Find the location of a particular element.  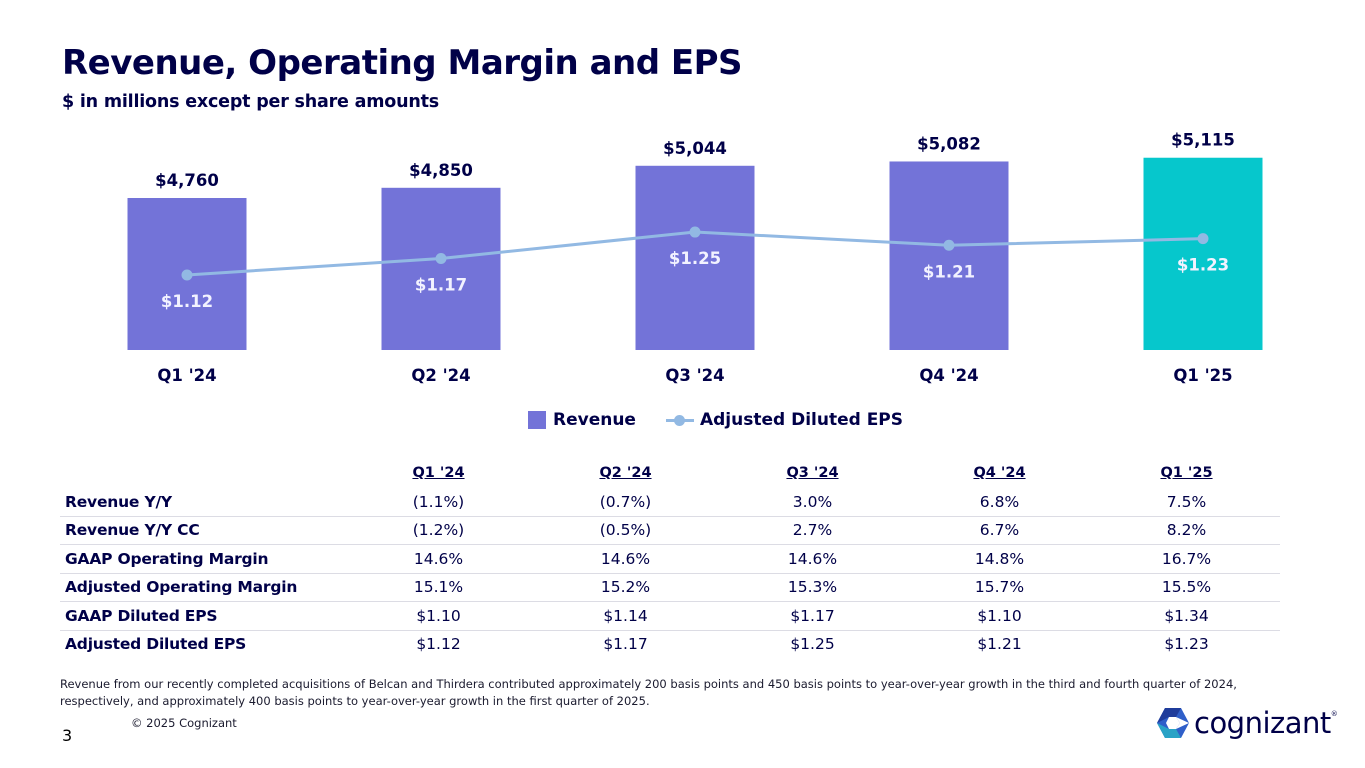

eps-labels: $1.12 $1.17 $1.25 $1.21 $1.23 is located at coordinates (695, 280).